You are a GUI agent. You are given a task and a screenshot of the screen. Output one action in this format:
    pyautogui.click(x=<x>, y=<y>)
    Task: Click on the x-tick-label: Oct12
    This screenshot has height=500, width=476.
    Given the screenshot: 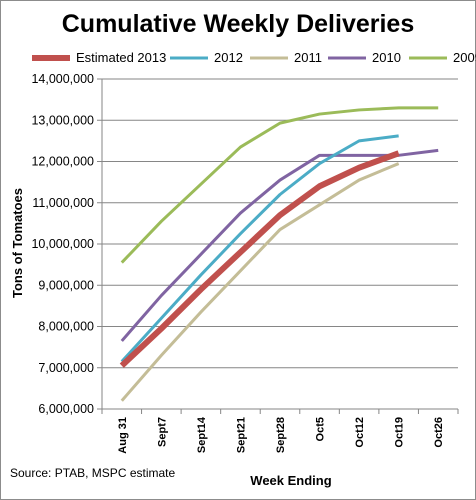 What is the action you would take?
    pyautogui.click(x=360, y=432)
    